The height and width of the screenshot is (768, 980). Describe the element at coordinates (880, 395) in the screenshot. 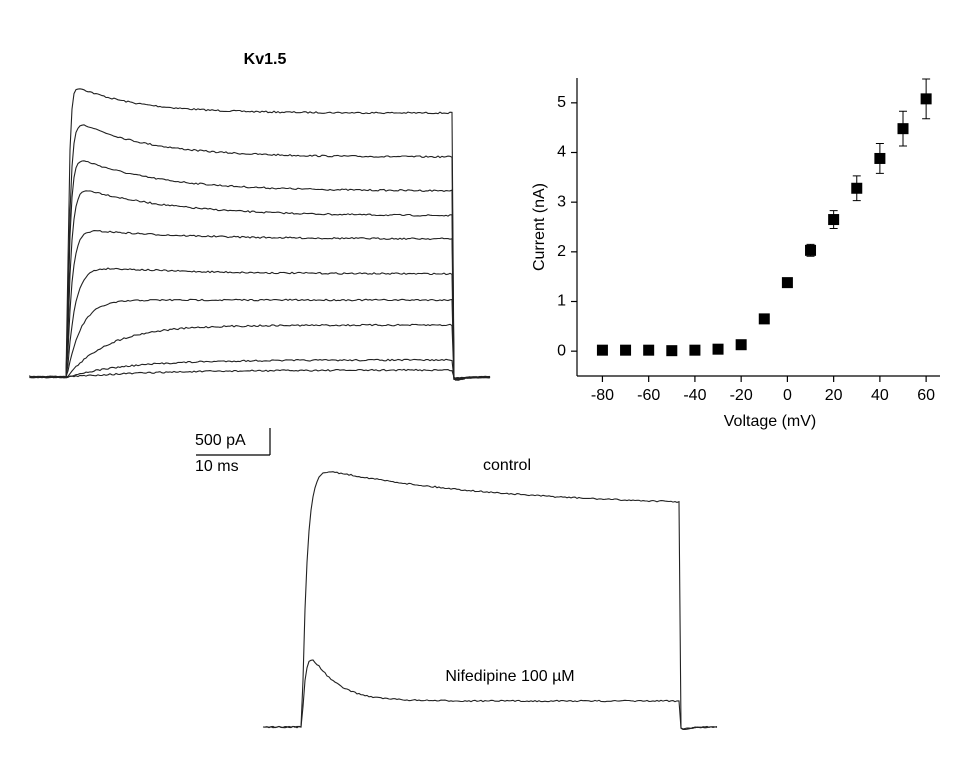

I see `x-tick-label: 40` at that location.